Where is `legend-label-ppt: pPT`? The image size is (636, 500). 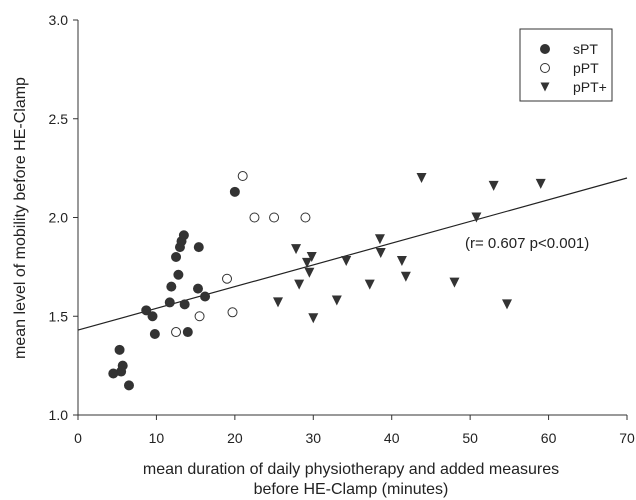 legend-label-ppt: pPT is located at coordinates (586, 68).